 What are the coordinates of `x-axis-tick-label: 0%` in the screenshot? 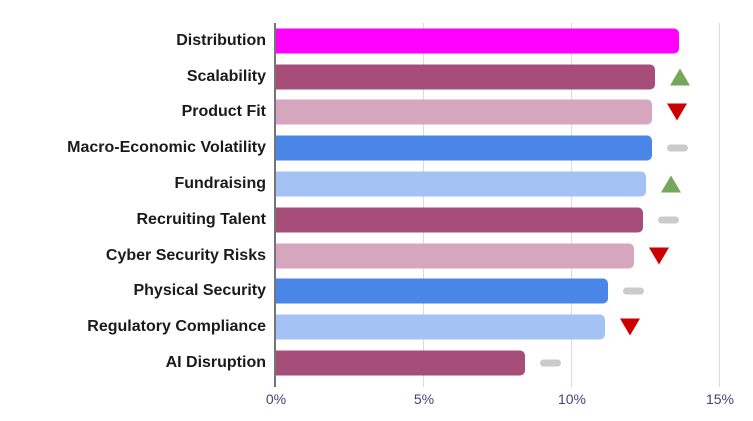 It's located at (276, 399).